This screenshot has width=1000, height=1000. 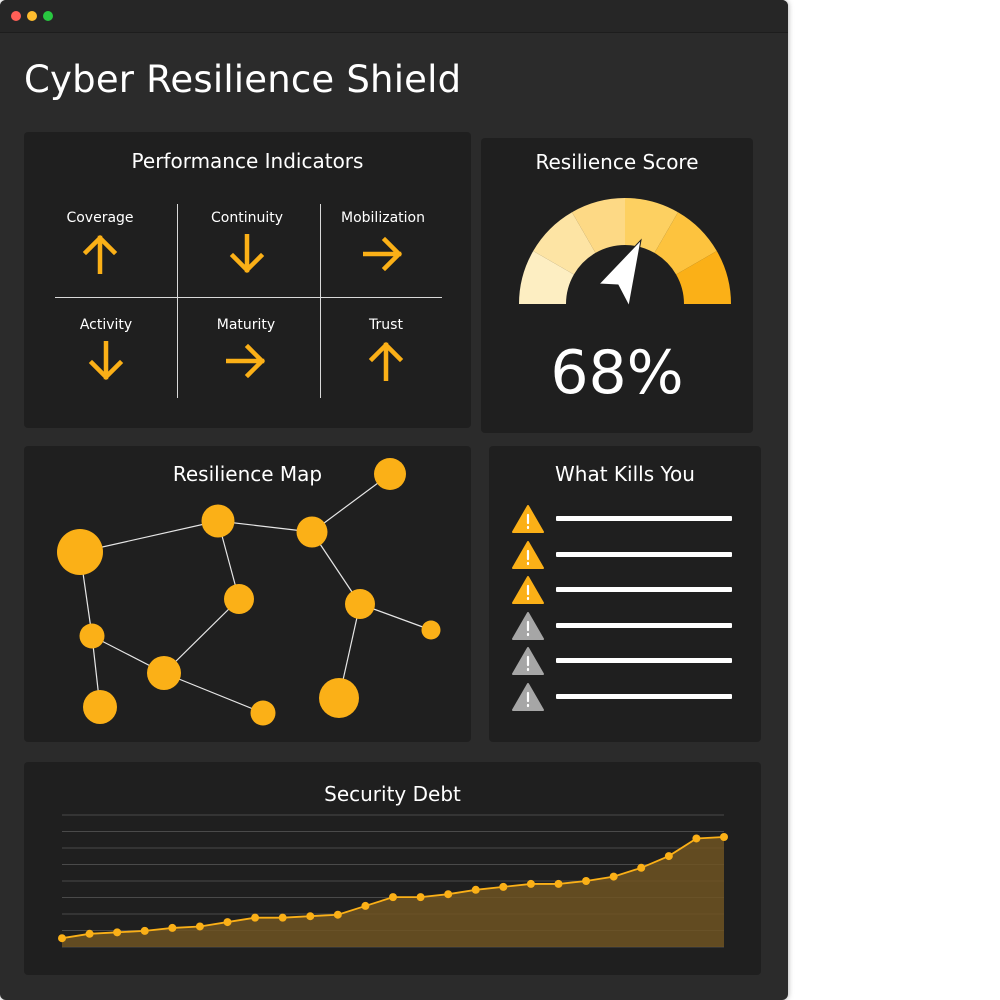 I want to click on maximize-window-button, so click(x=48, y=16).